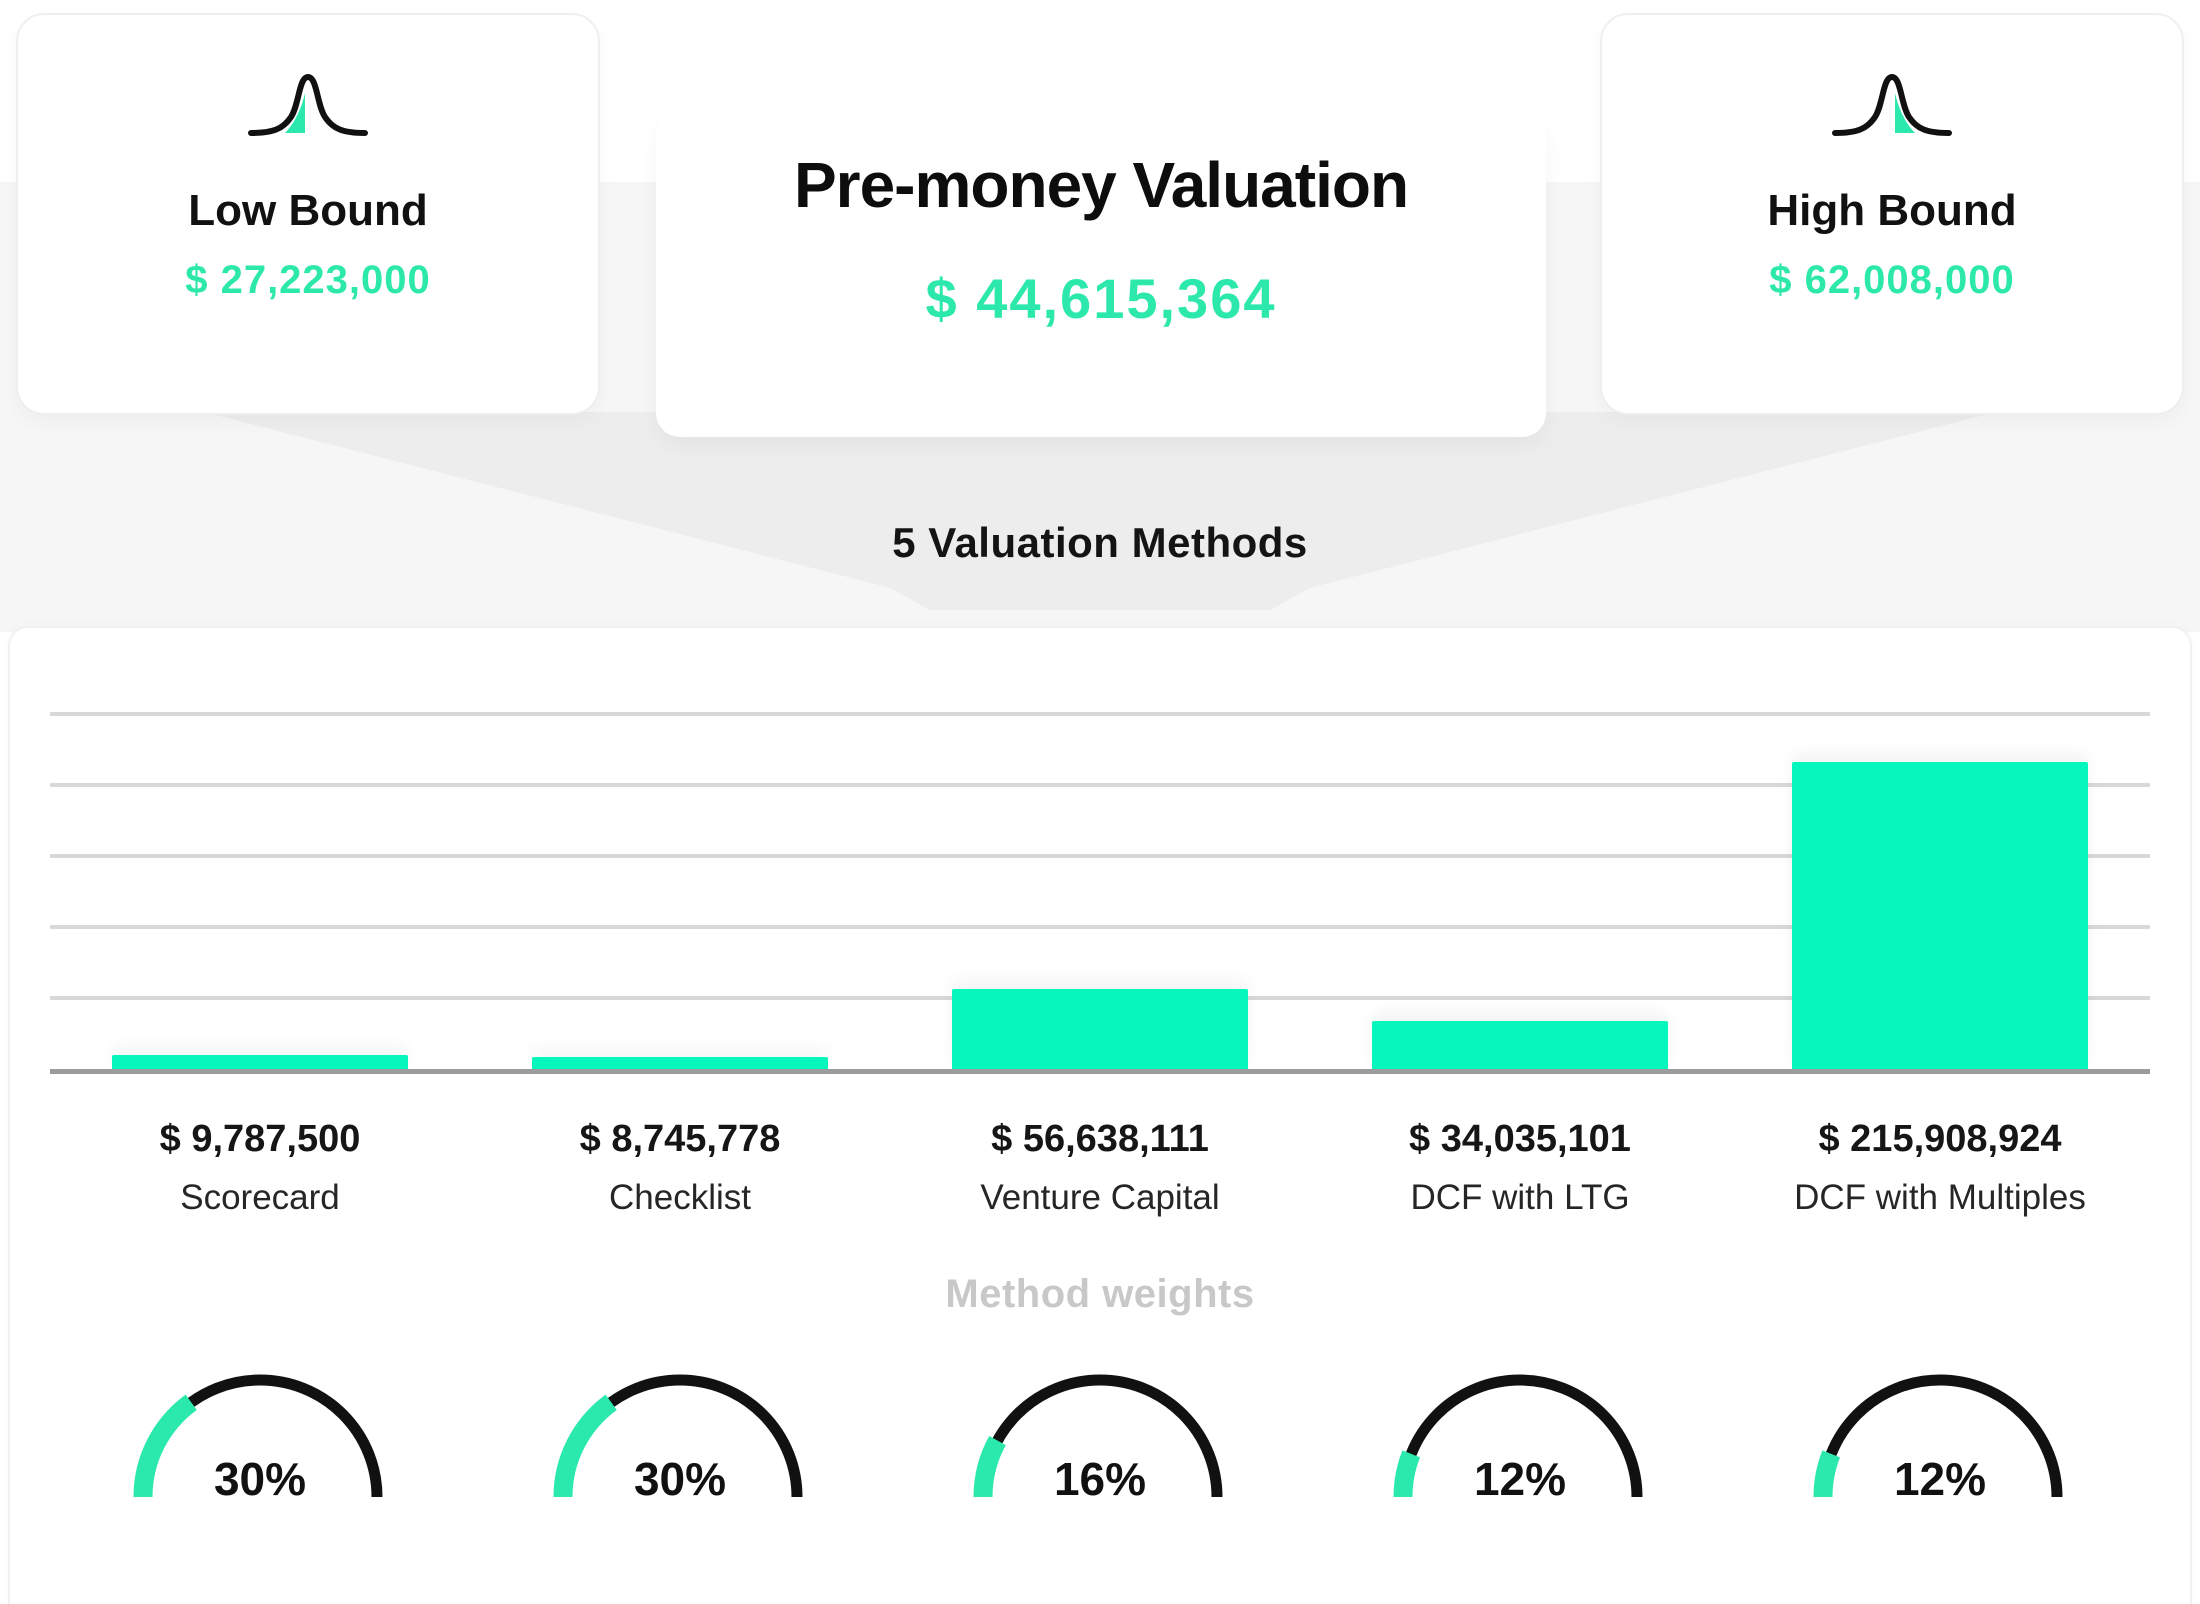 The height and width of the screenshot is (1604, 2200). Describe the element at coordinates (260, 1139) in the screenshot. I see `bar-value-label: $ 9,787,500` at that location.